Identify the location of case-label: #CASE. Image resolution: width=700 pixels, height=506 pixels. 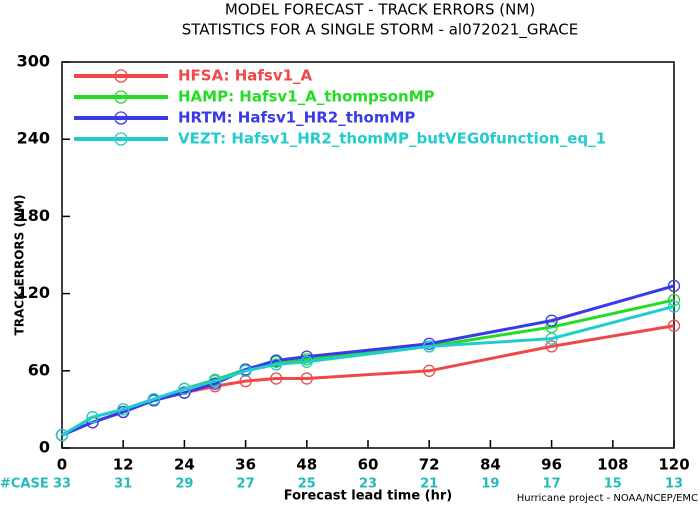
(24, 484).